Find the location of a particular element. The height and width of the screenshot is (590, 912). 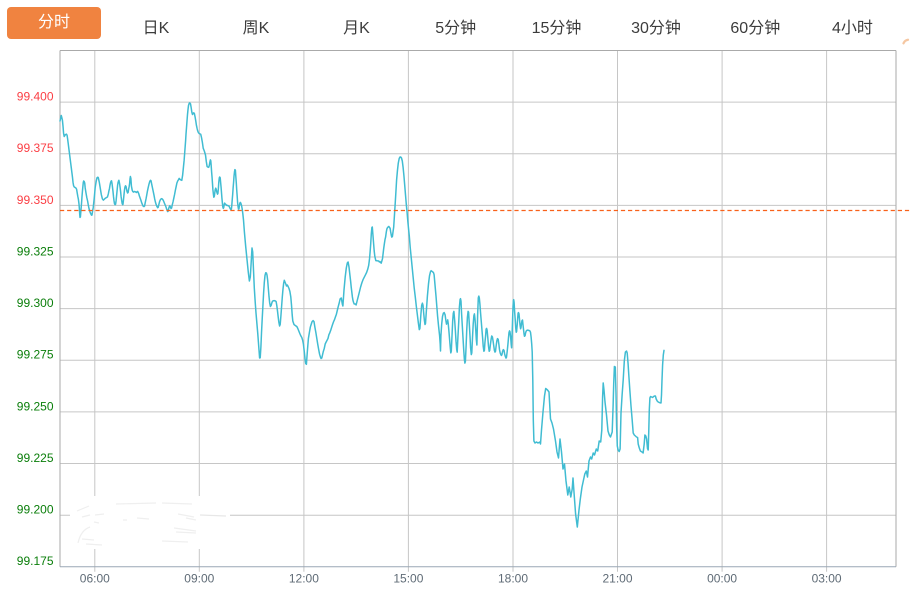

svg-text: 99.400 is located at coordinates (35, 97).